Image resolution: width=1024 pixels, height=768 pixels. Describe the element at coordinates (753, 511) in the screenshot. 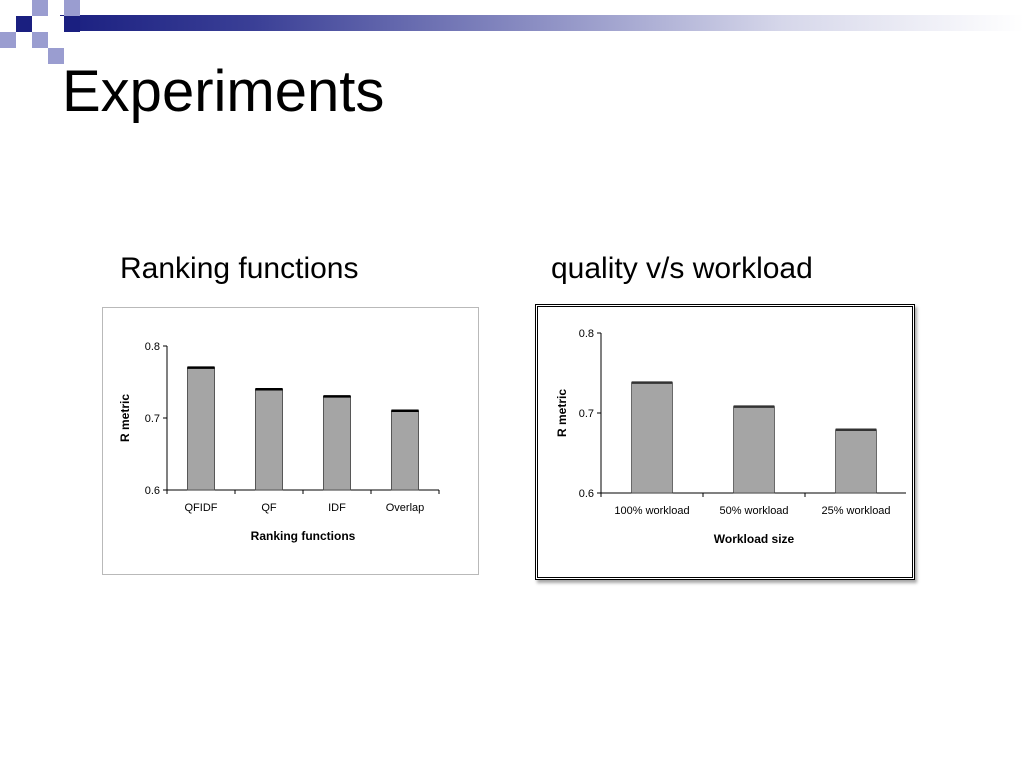

I see `x-category-label: 50% workload` at that location.